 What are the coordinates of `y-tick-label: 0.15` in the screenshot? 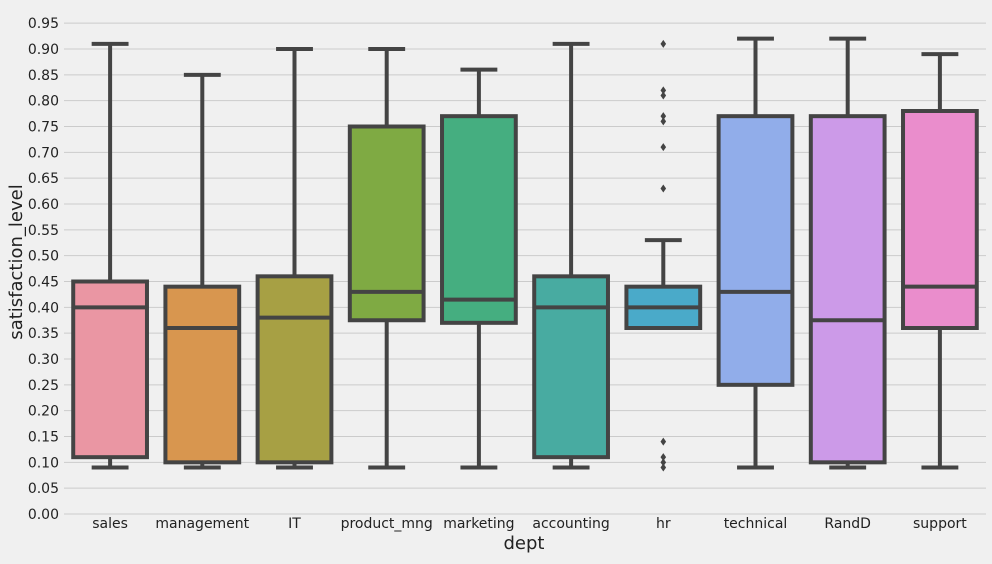 It's located at (43, 438).